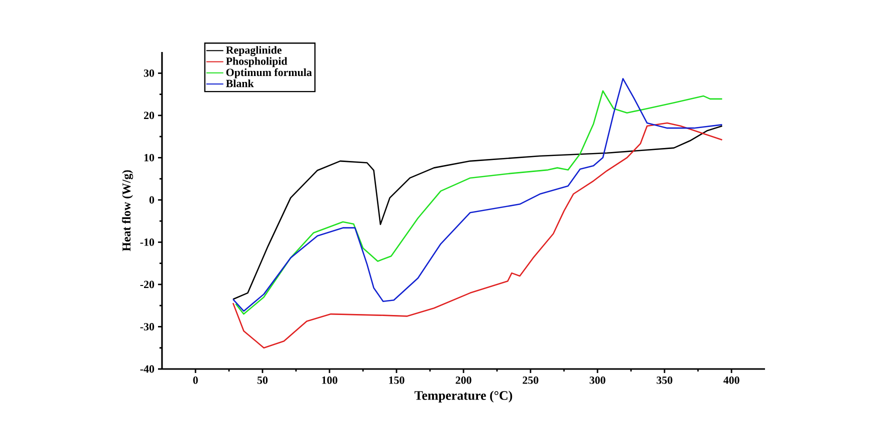  Describe the element at coordinates (147, 326) in the screenshot. I see `y-tick-label: -30` at that location.